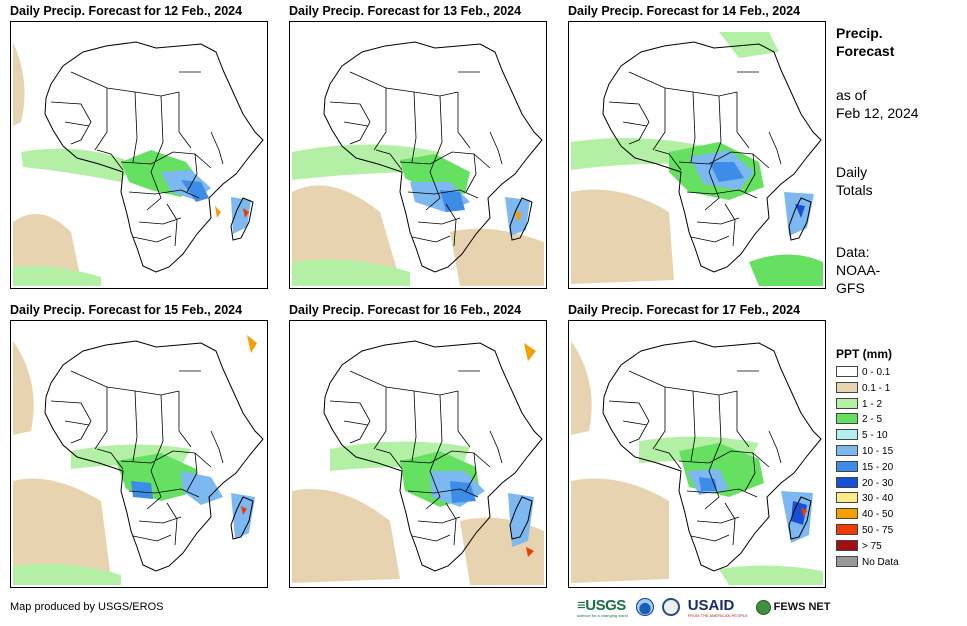  Describe the element at coordinates (878, 515) in the screenshot. I see `legend-label: 40 - 50` at that location.